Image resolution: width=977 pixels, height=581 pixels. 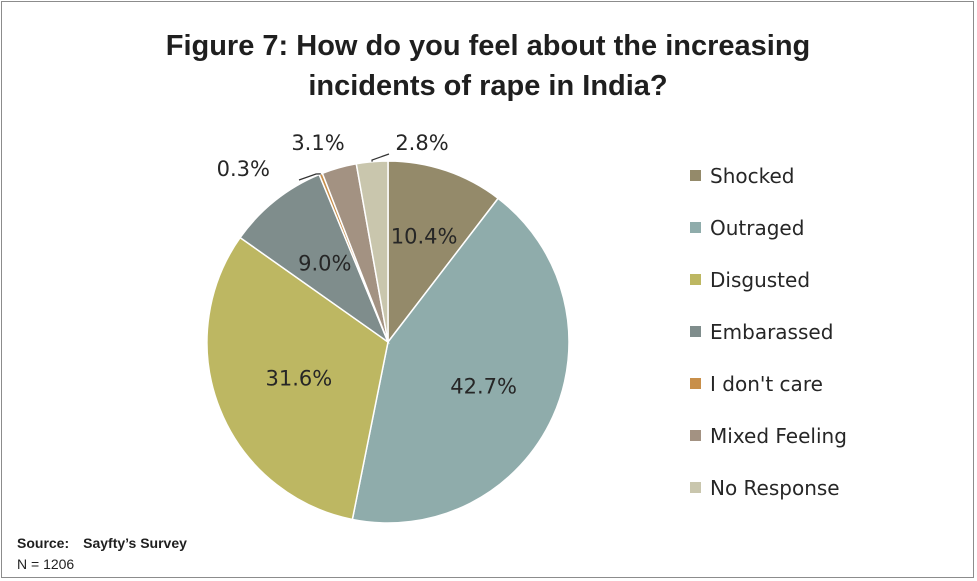 I want to click on pie-slice-disgusted, so click(x=297, y=378).